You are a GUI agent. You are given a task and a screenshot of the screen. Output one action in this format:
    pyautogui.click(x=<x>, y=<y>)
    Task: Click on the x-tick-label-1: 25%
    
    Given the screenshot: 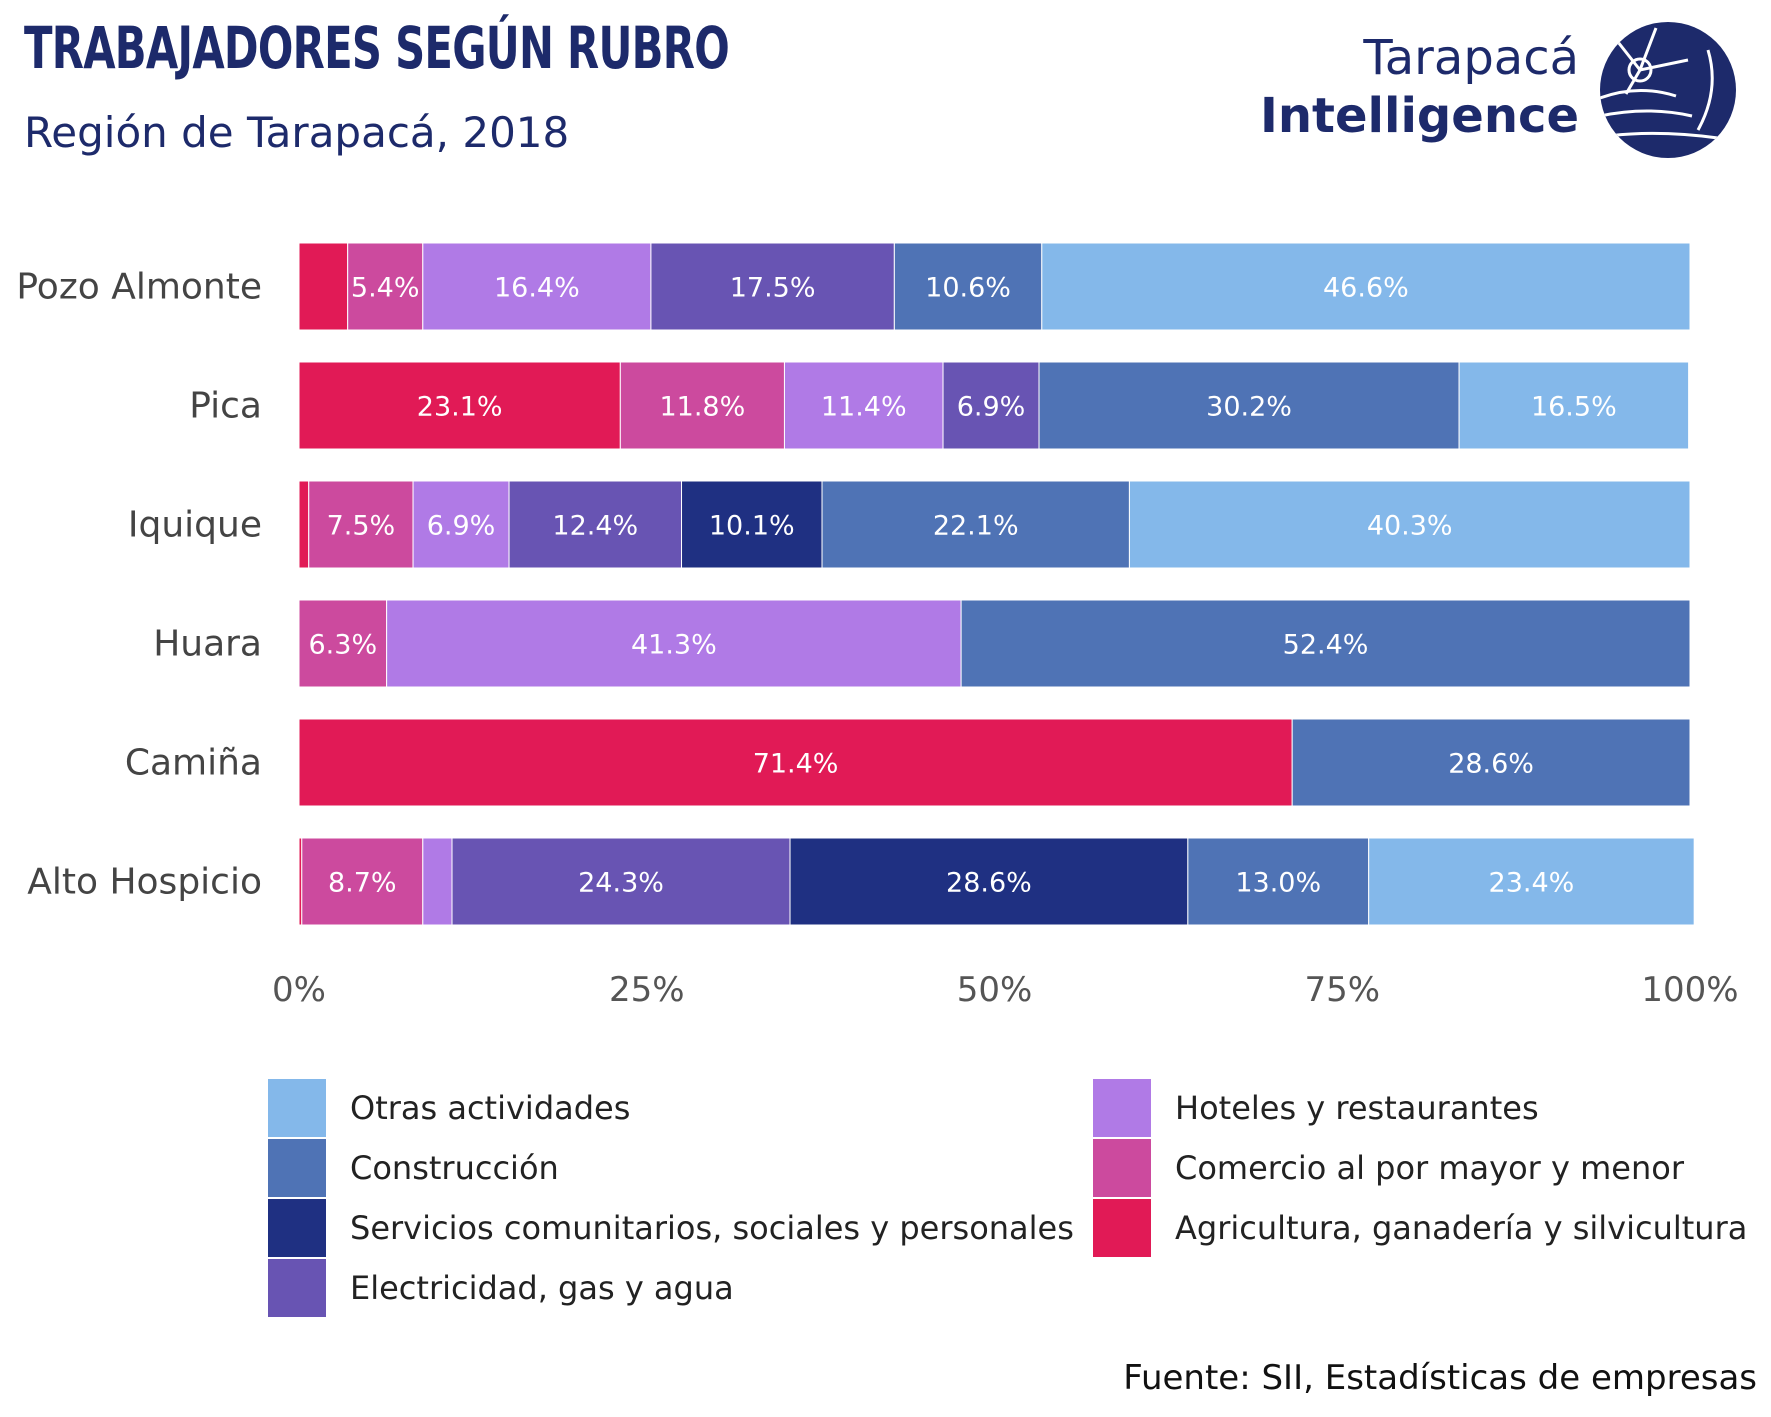 What is the action you would take?
    pyautogui.click(x=647, y=990)
    